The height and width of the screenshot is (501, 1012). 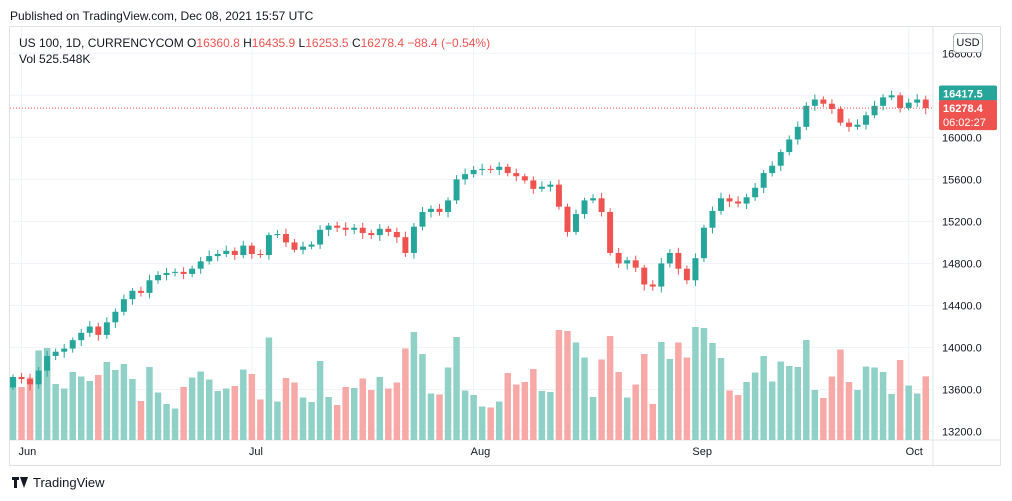 I want to click on time-axis: JunJulAugSepOctNov, so click(x=471, y=452).